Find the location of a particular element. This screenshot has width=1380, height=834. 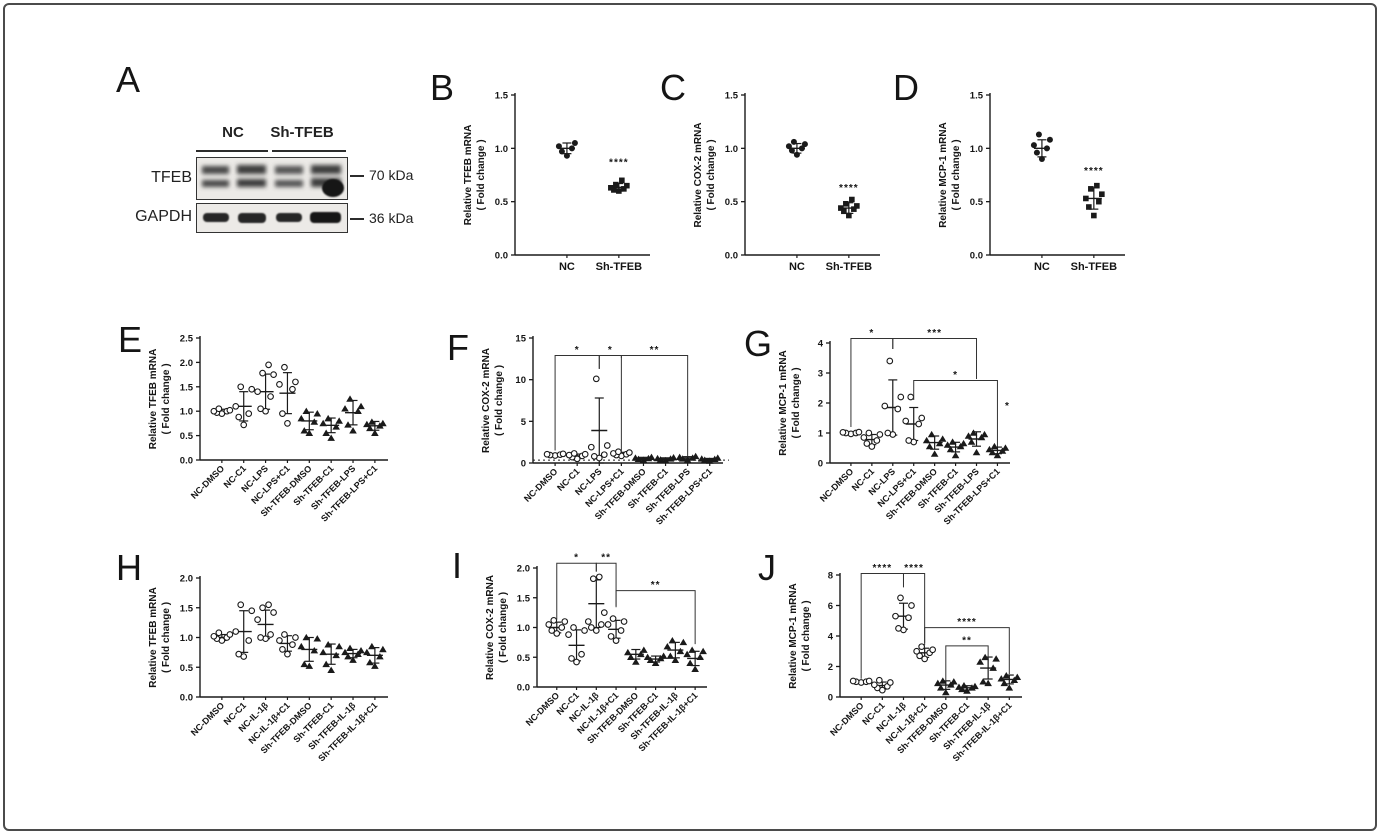

x-tick-label: NC is located at coordinates (567, 267).